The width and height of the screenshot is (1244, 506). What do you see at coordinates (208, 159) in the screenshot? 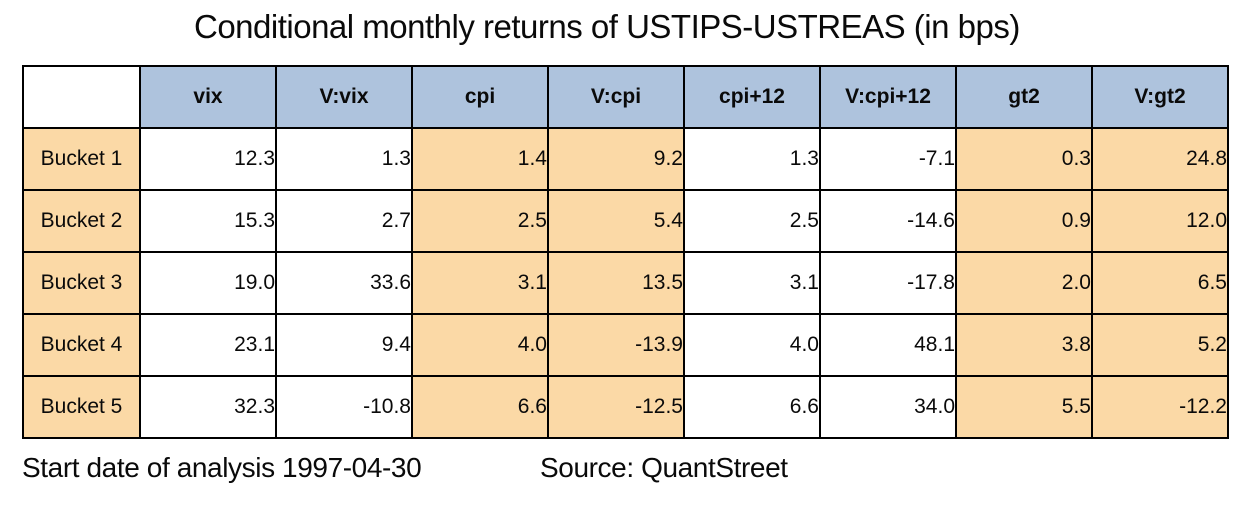
I see `table-cell: 12.3` at bounding box center [208, 159].